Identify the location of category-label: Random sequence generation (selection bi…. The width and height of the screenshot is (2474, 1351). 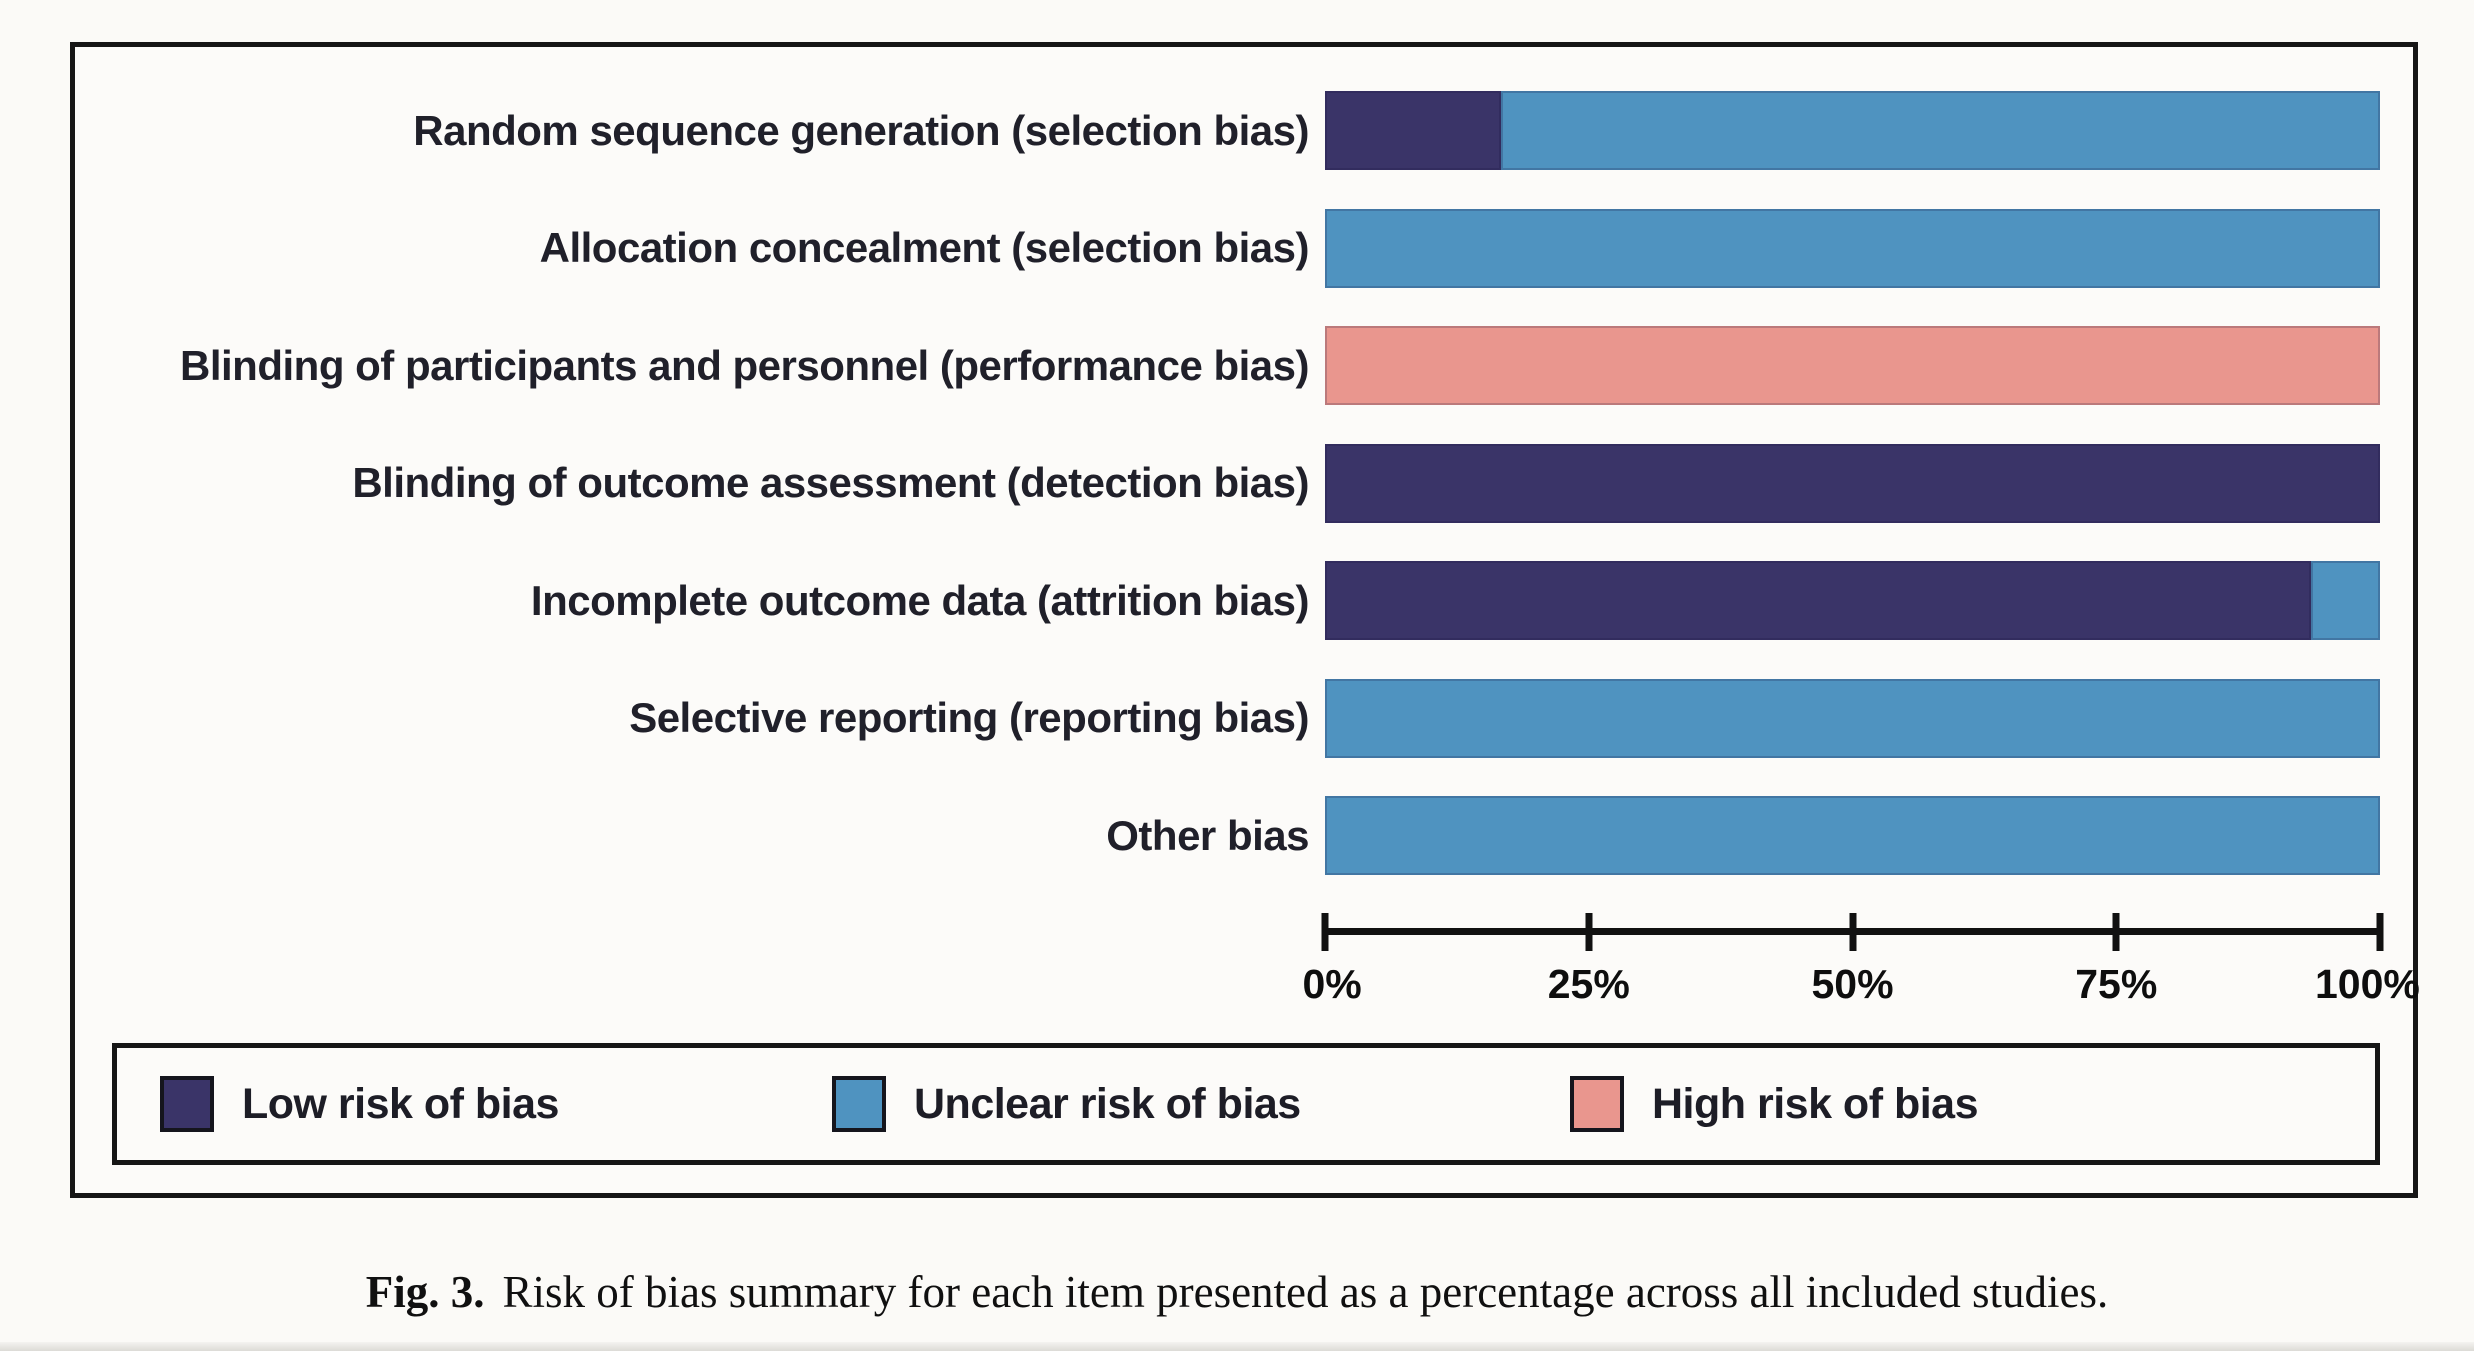
(861, 130).